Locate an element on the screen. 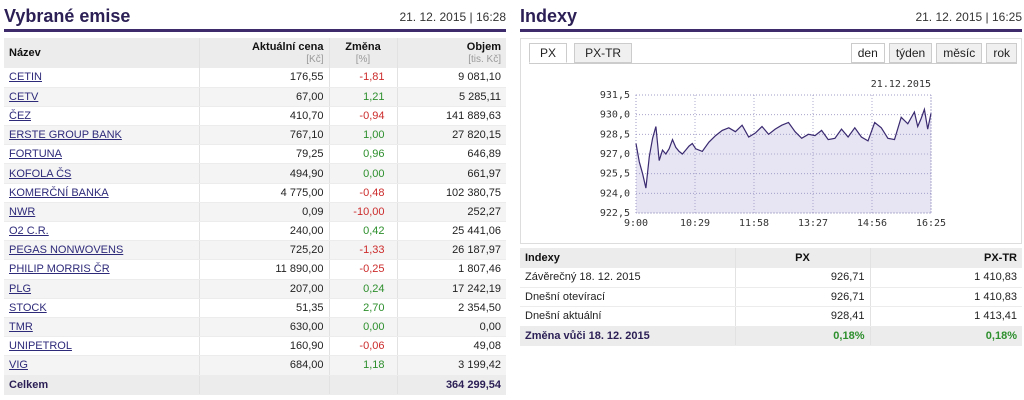  stock-link: PEGAS NONWOVENS is located at coordinates (66, 250).